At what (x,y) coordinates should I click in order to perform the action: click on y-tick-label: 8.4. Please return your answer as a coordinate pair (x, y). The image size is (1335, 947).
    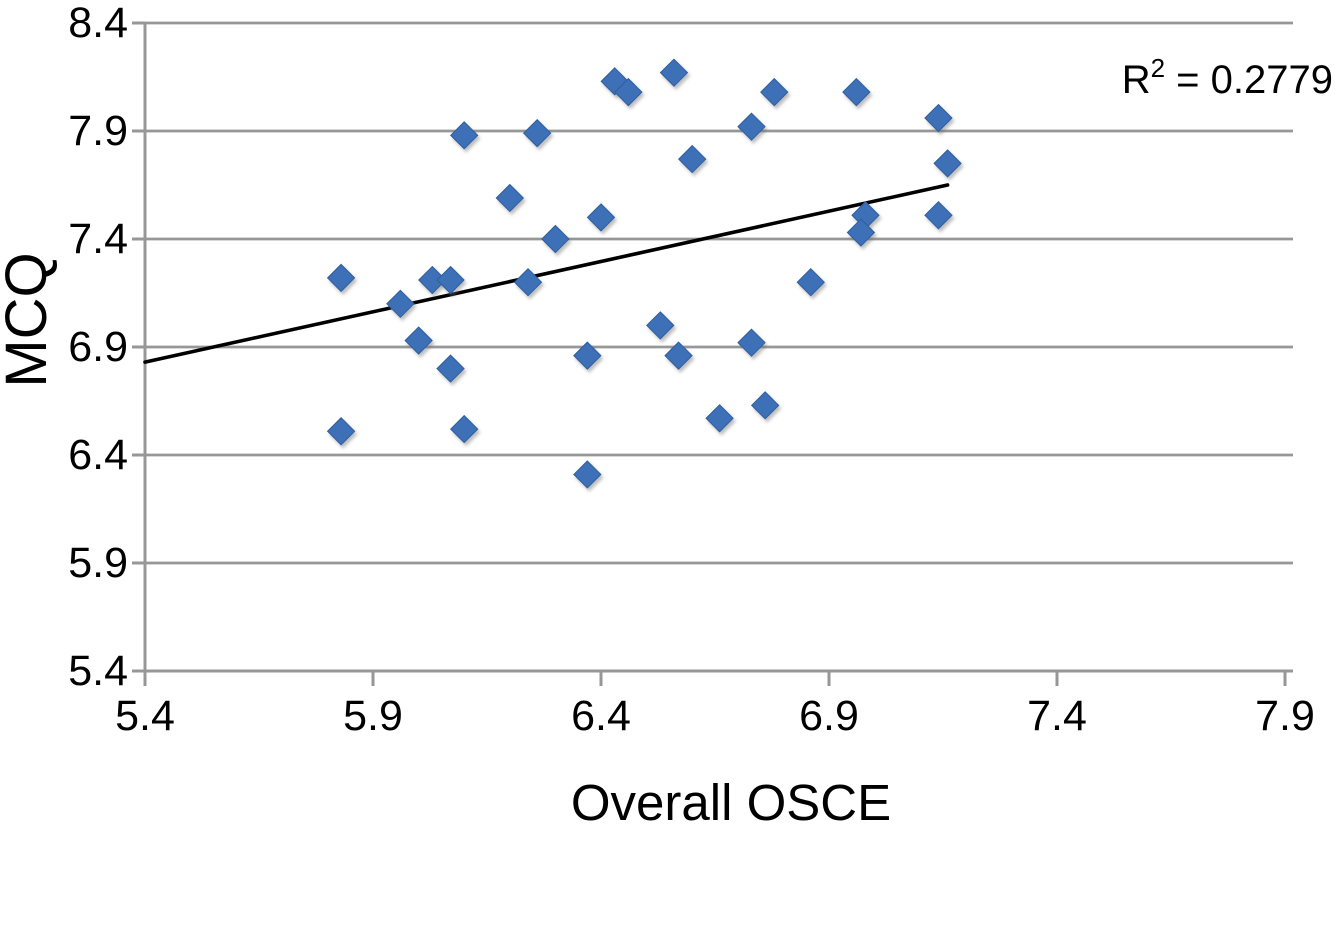
    Looking at the image, I should click on (98, 23).